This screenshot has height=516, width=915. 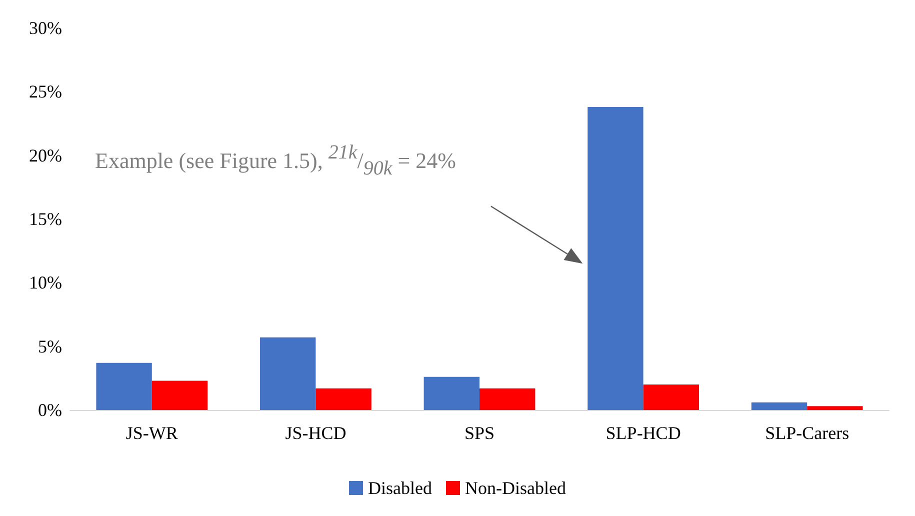 I want to click on y-tick-label: 10%, so click(x=45, y=282).